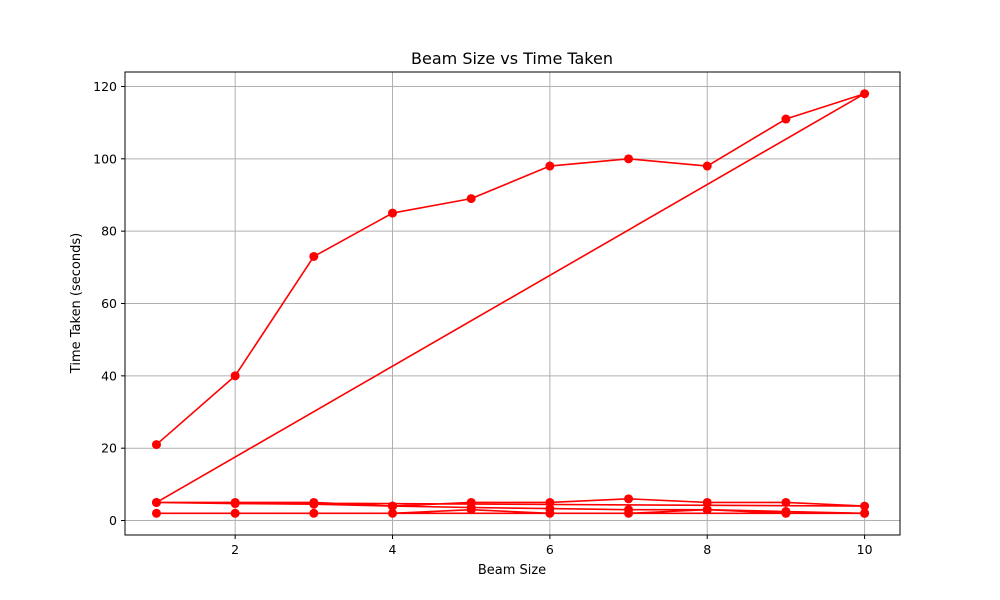  Describe the element at coordinates (393, 549) in the screenshot. I see `x-tick-label: 4` at that location.